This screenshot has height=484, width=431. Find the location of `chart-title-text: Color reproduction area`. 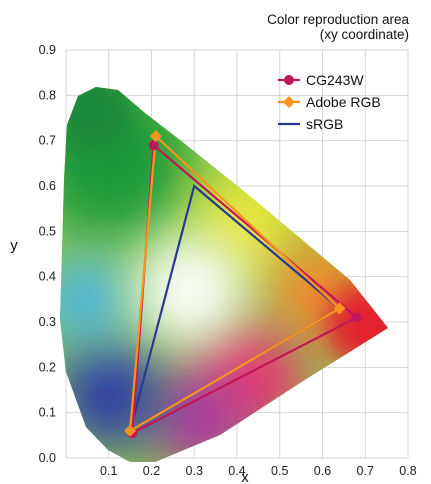

chart-title-text: Color reproduction area is located at coordinates (338, 19).